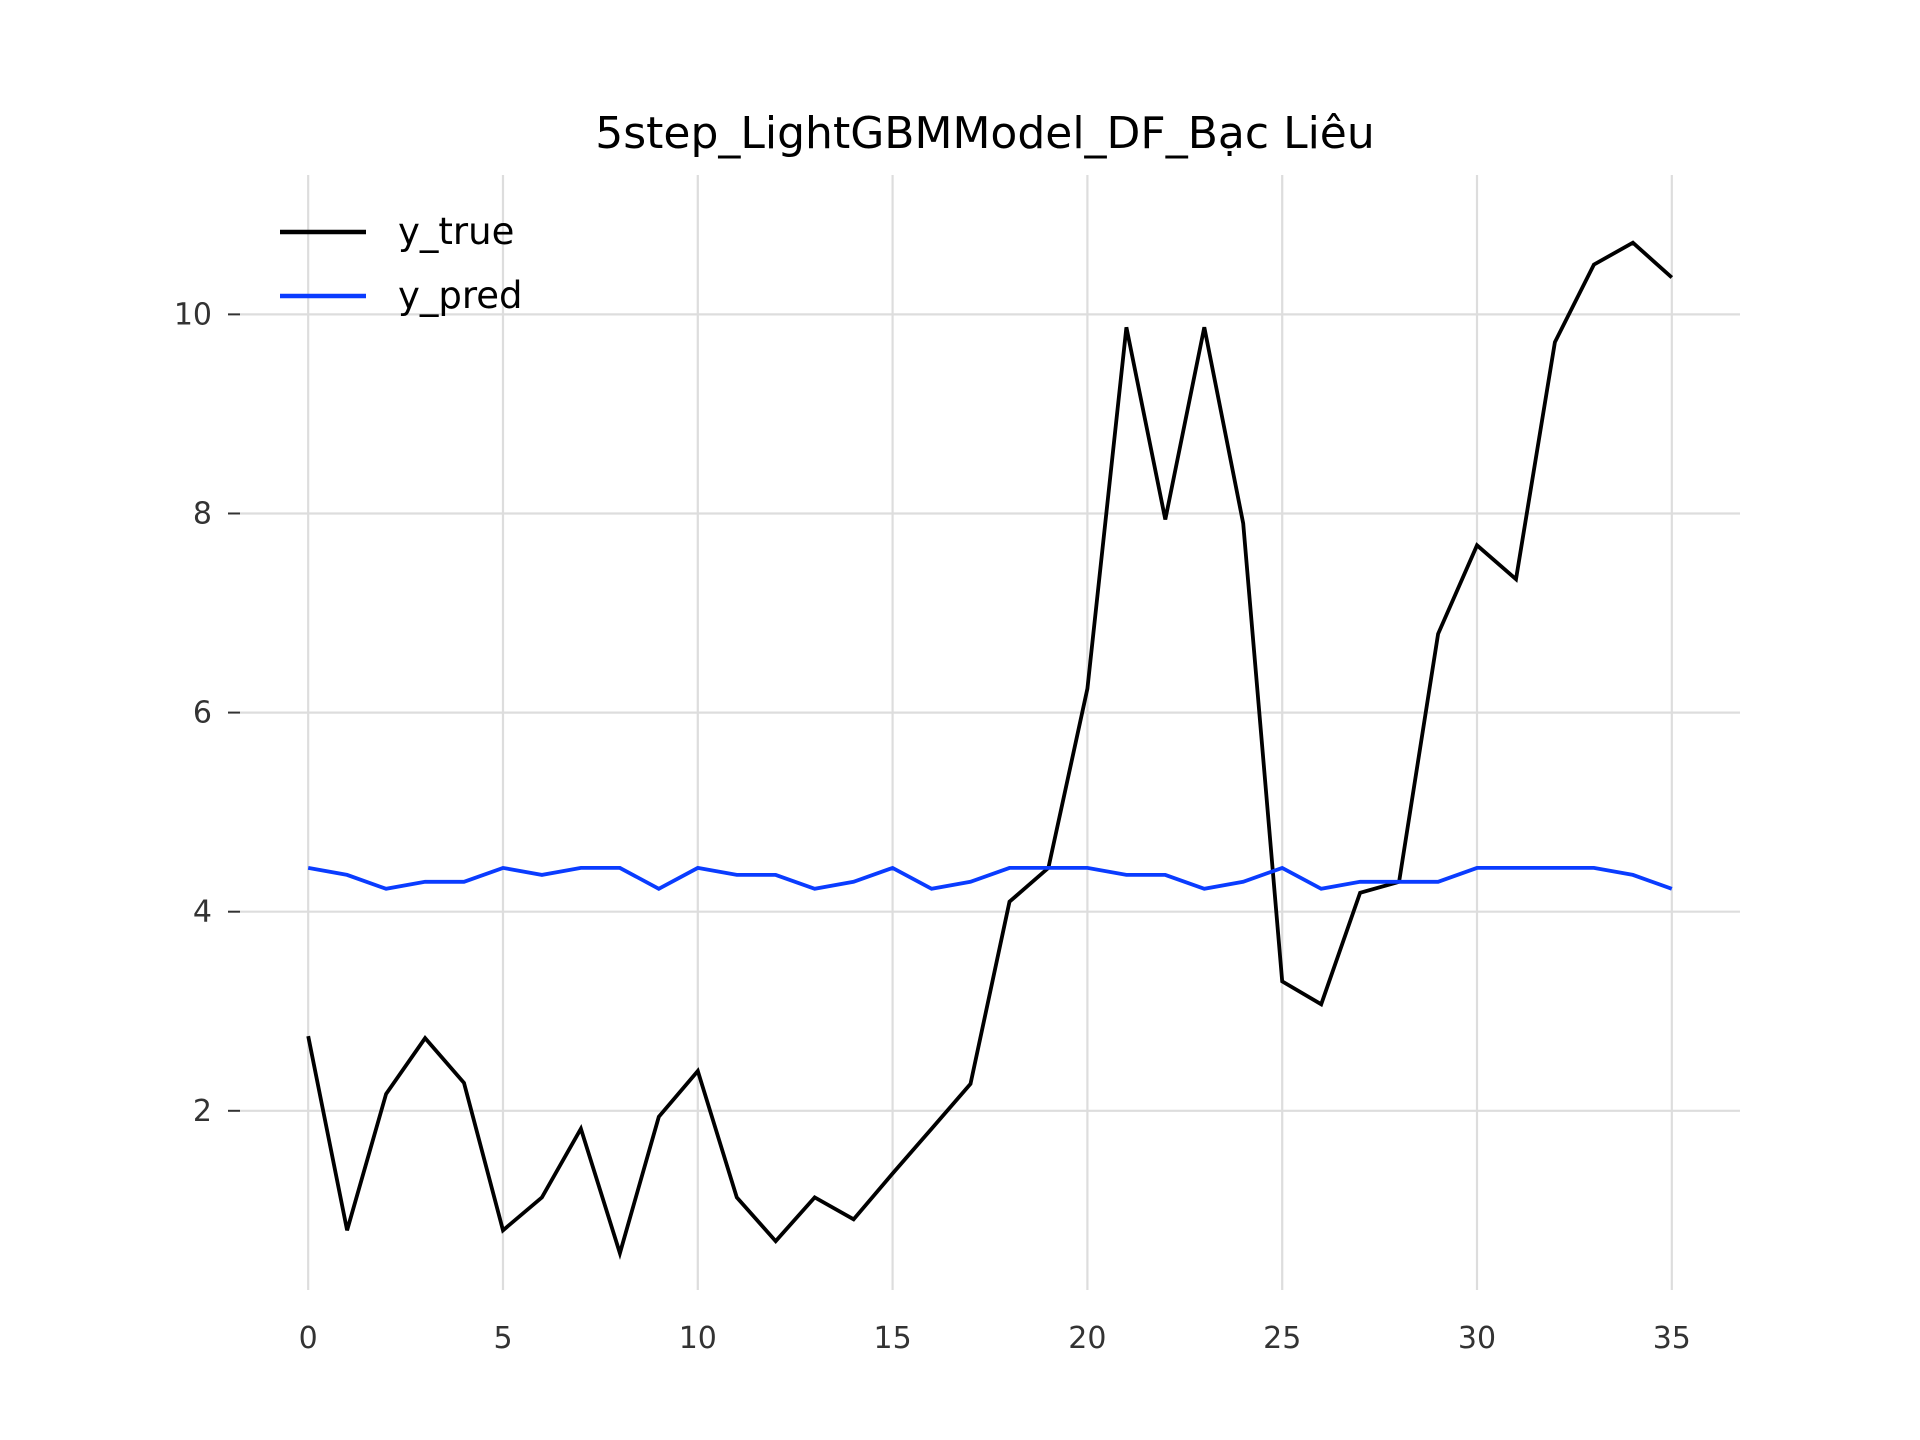 The image size is (1920, 1440). What do you see at coordinates (1087, 1338) in the screenshot?
I see `x-tick-label: 20` at bounding box center [1087, 1338].